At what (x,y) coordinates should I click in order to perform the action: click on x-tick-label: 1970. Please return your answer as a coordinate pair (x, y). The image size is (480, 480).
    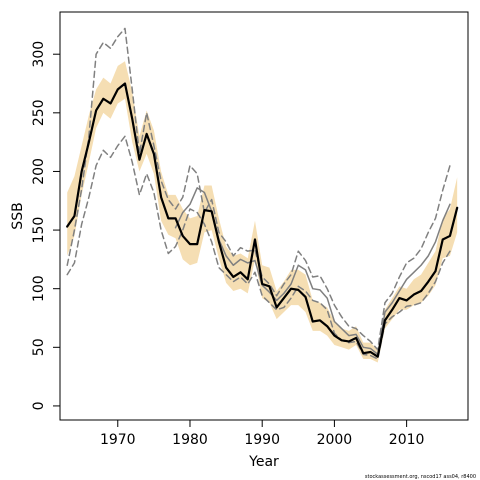
    Looking at the image, I should click on (118, 440).